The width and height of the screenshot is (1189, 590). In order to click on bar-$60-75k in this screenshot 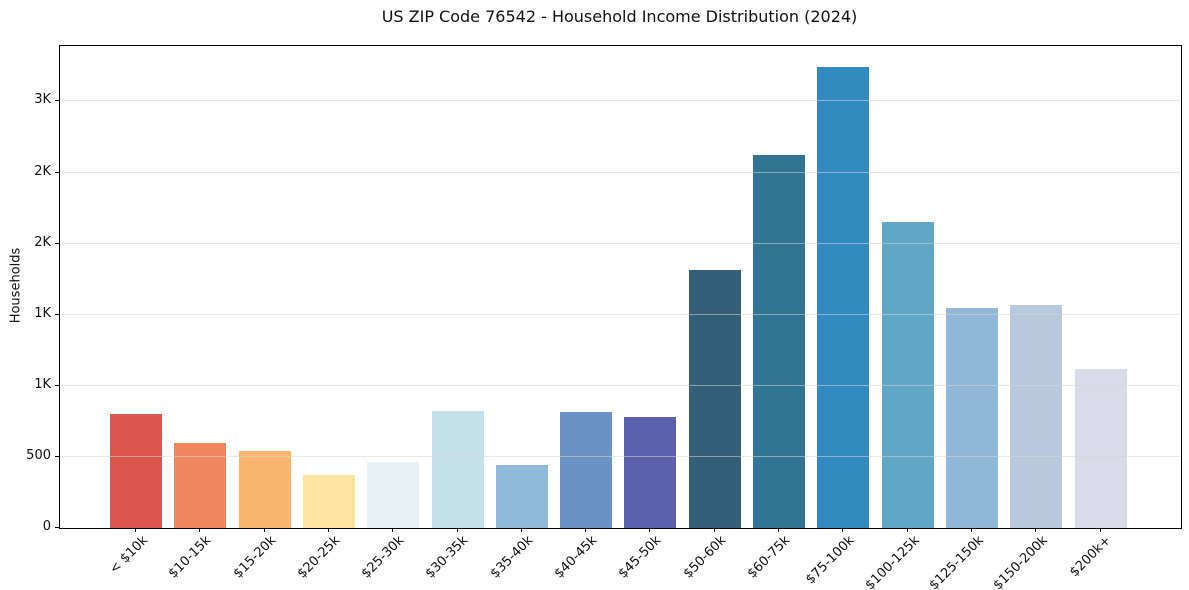, I will do `click(779, 341)`.